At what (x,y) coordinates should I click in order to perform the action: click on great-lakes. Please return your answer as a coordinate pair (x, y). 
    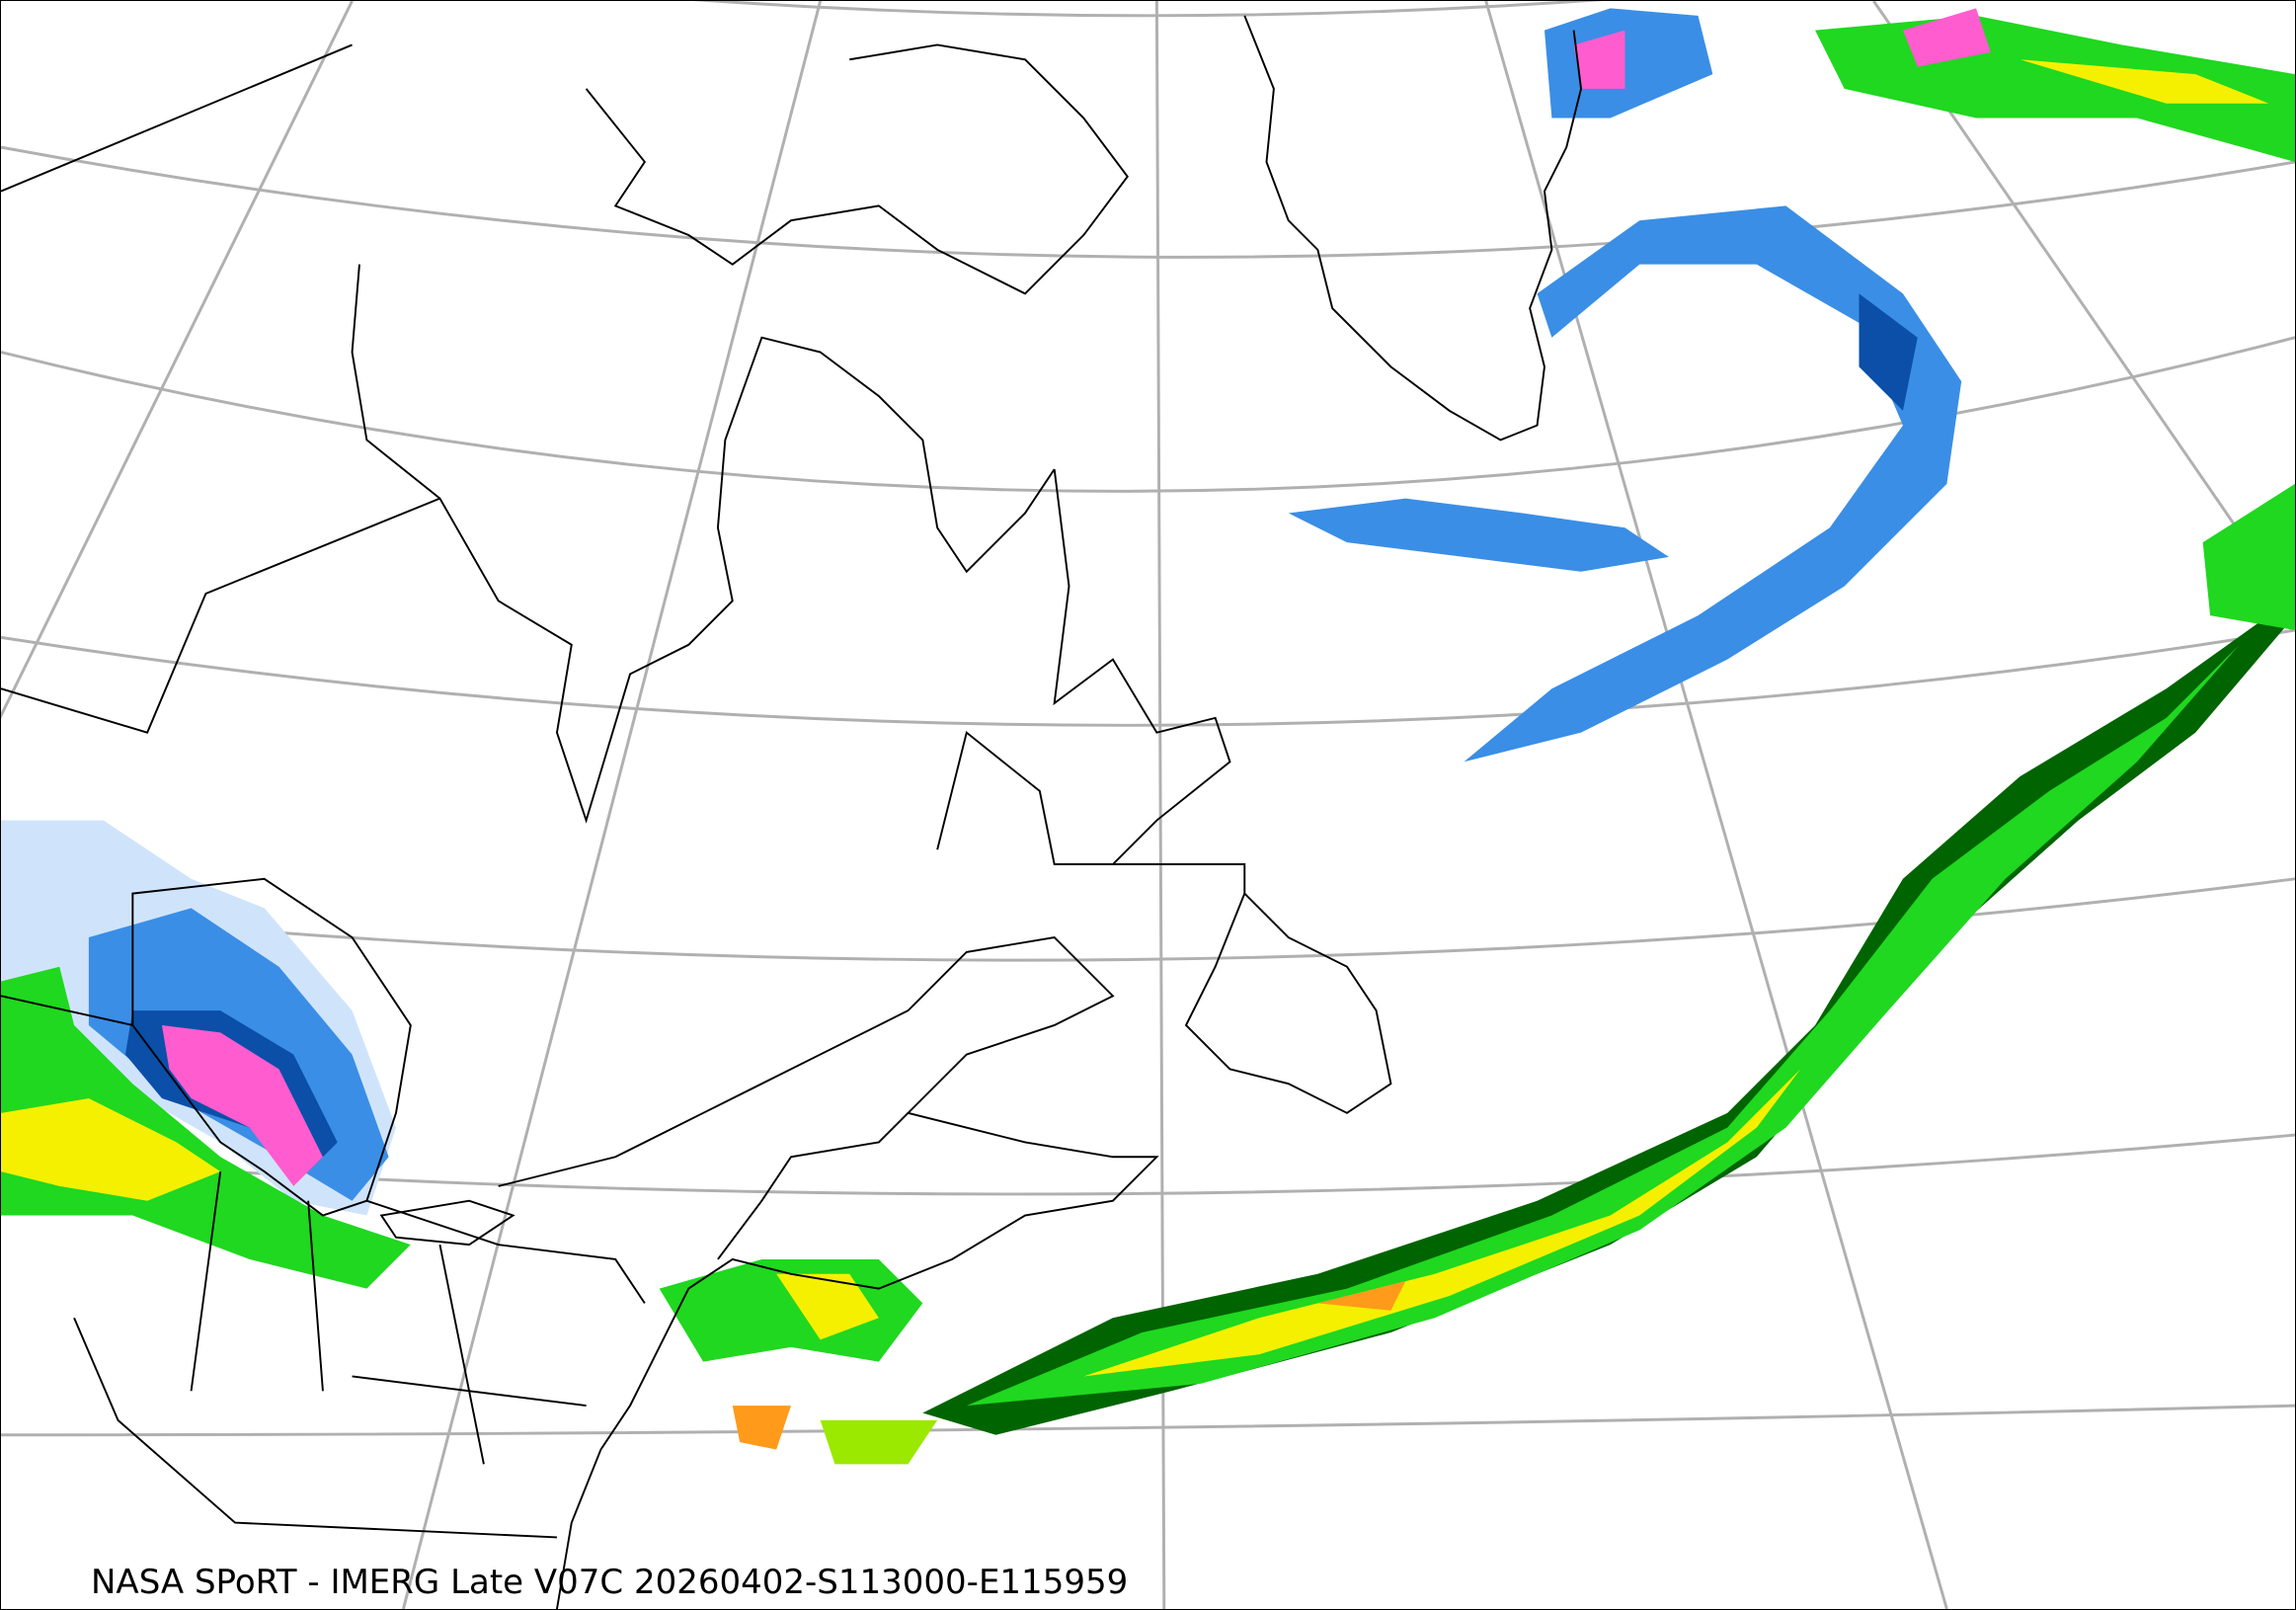
    Looking at the image, I should click on (323, 1062).